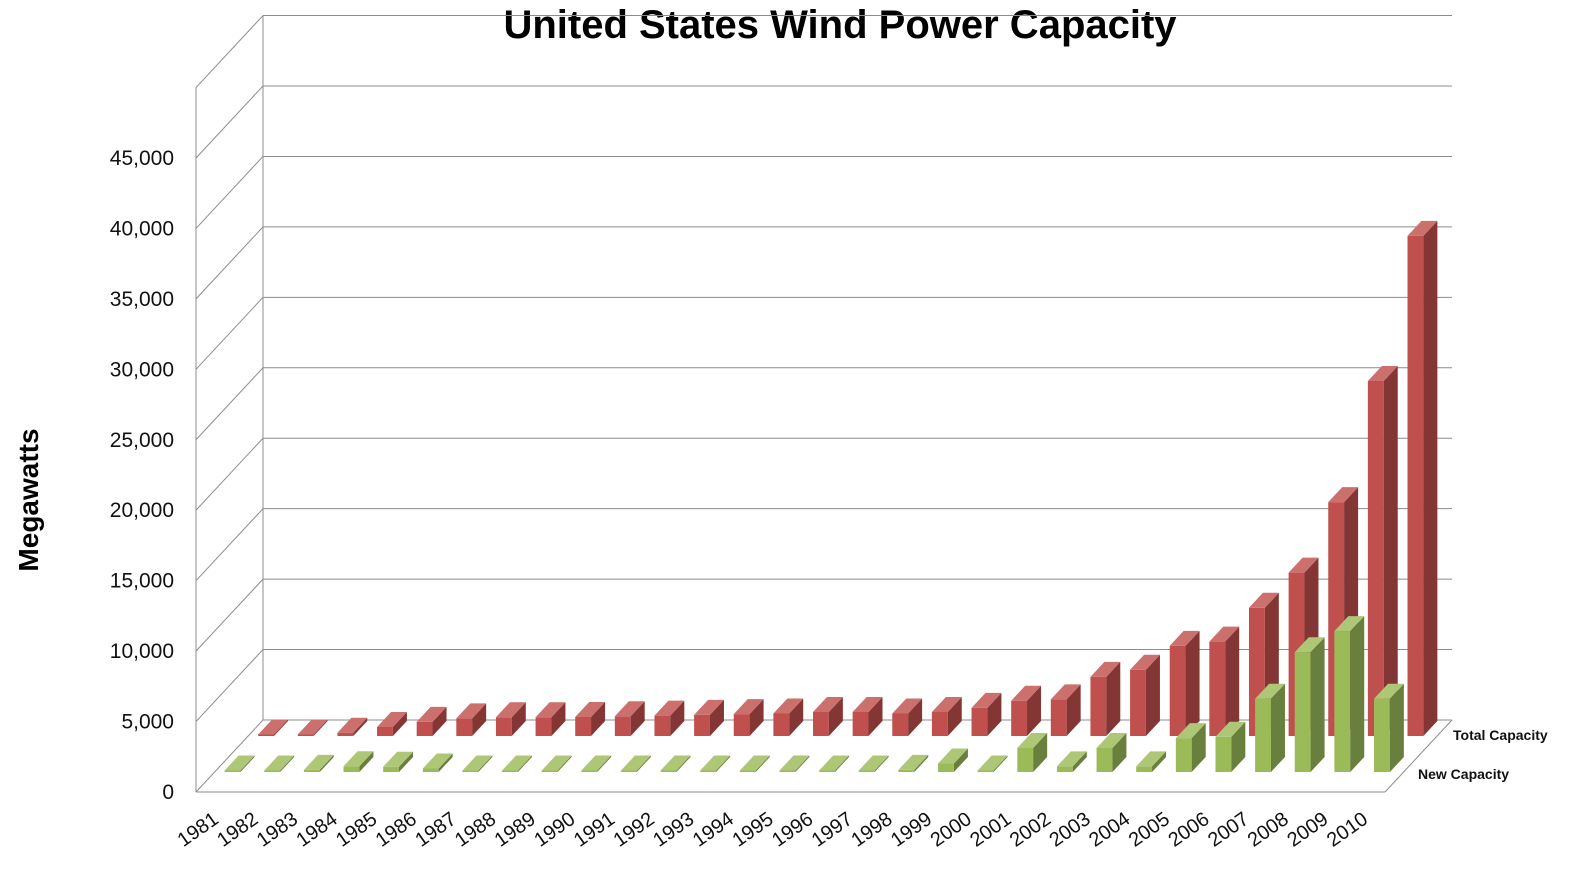 The width and height of the screenshot is (1591, 888). Describe the element at coordinates (198, 830) in the screenshot. I see `x-tick-label: 1981` at that location.